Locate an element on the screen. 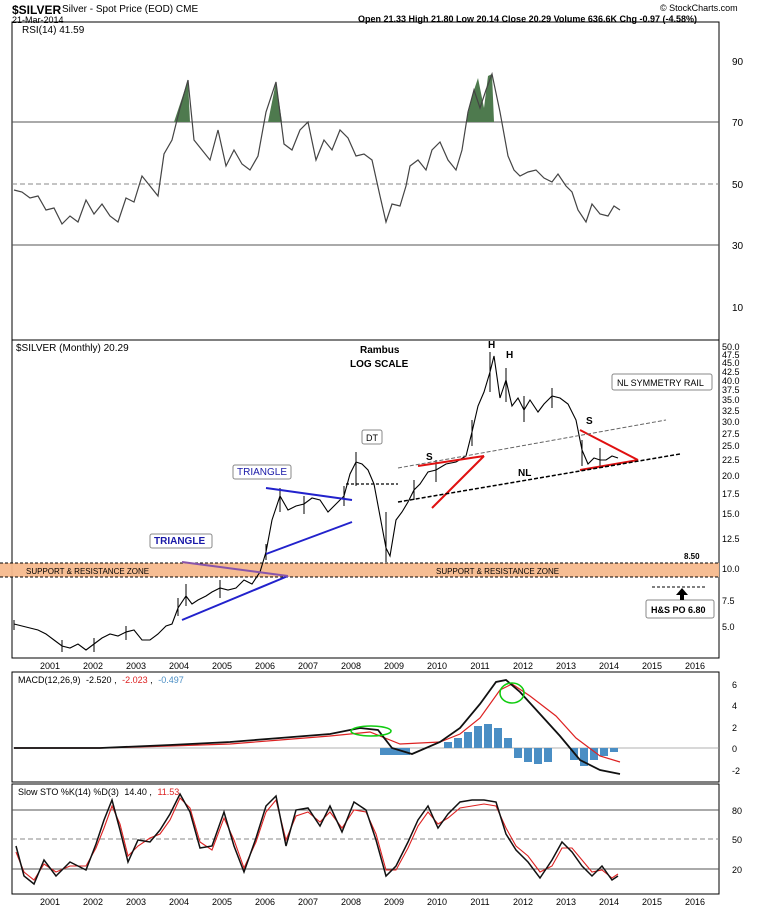 This screenshot has height=909, width=765. macd-tick: 0 is located at coordinates (734, 749).